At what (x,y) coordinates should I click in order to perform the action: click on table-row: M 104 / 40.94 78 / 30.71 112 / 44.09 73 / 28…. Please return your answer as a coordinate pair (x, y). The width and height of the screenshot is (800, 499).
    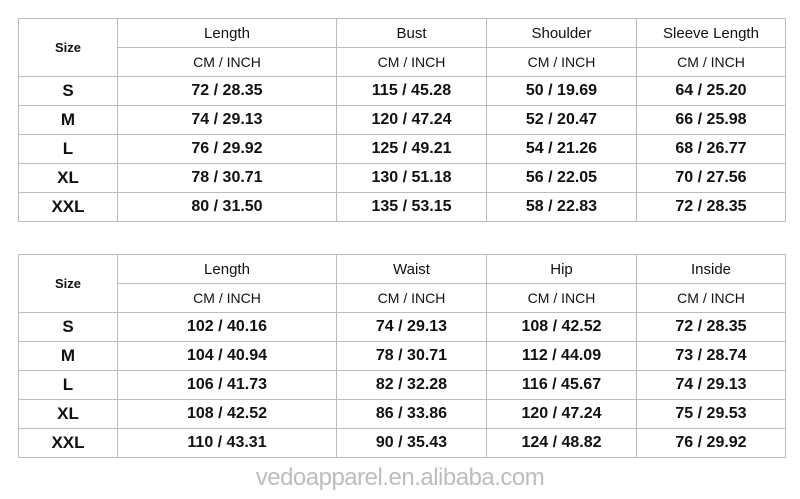
    Looking at the image, I should click on (402, 356).